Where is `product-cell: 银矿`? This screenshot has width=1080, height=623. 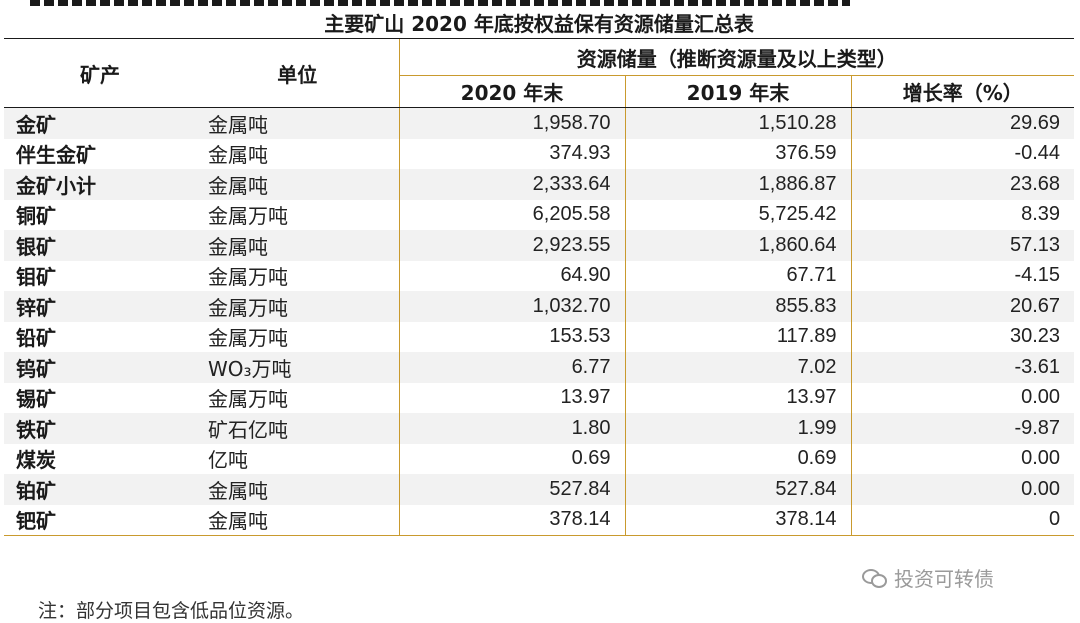 product-cell: 银矿 is located at coordinates (100, 245).